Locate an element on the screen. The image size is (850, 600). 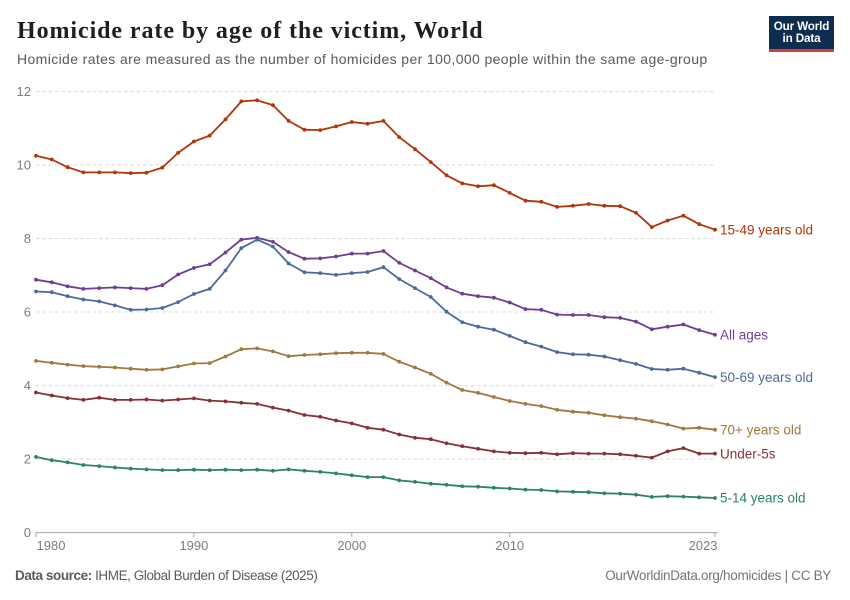
svg-text: 15-49 years old is located at coordinates (766, 229).